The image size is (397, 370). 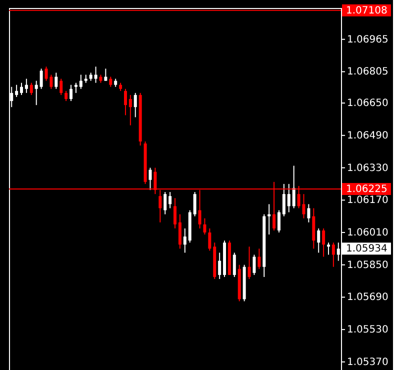 I want to click on y-tick-label: 1.05690, so click(x=367, y=298).